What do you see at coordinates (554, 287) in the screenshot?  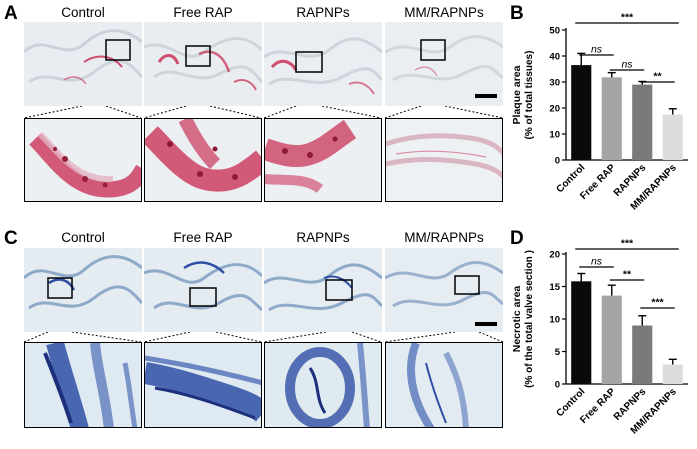 I see `y-tick-label: 15` at bounding box center [554, 287].